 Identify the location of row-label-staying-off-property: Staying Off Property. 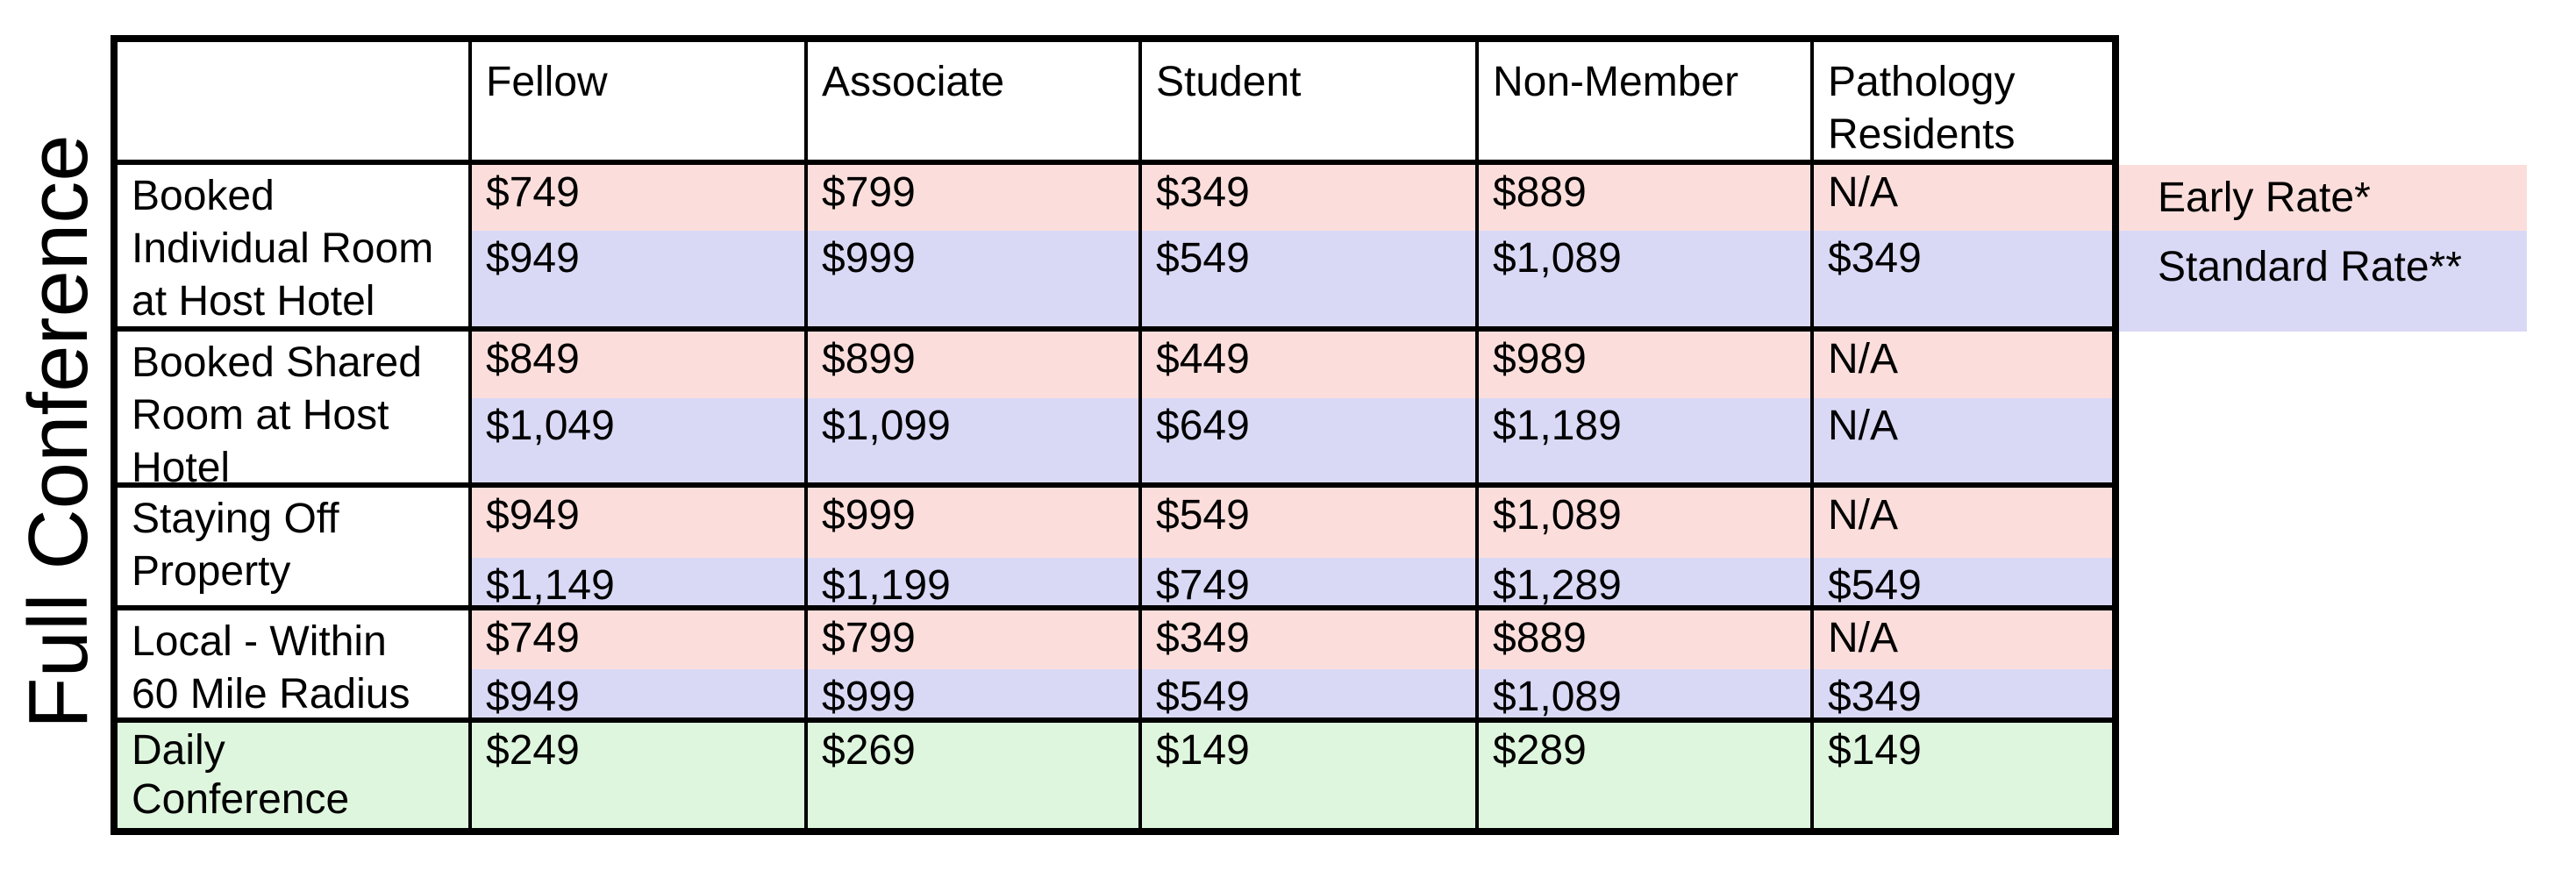
(295, 549).